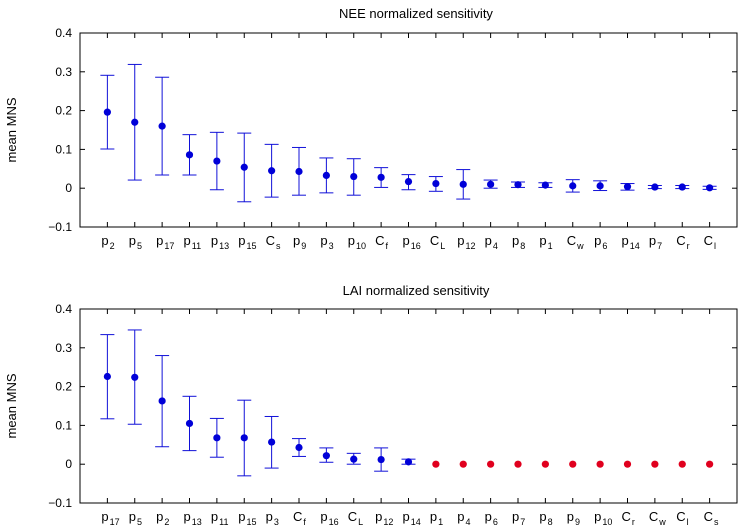  Describe the element at coordinates (466, 242) in the screenshot. I see `nee-x-tick-label: p12` at that location.